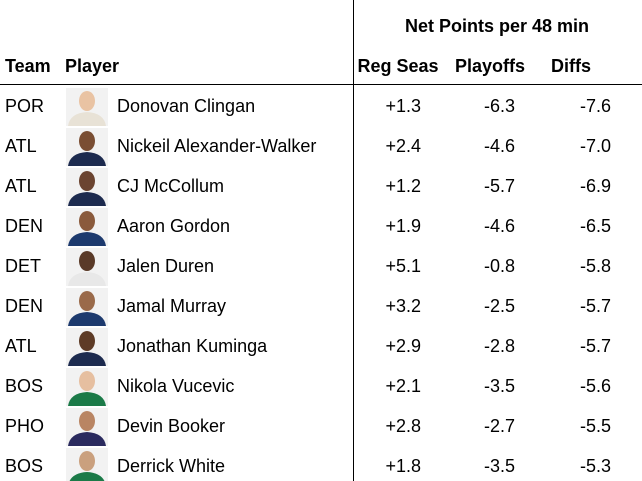 This screenshot has height=481, width=642. Describe the element at coordinates (499, 106) in the screenshot. I see `playoffs-cell: -6.3` at that location.